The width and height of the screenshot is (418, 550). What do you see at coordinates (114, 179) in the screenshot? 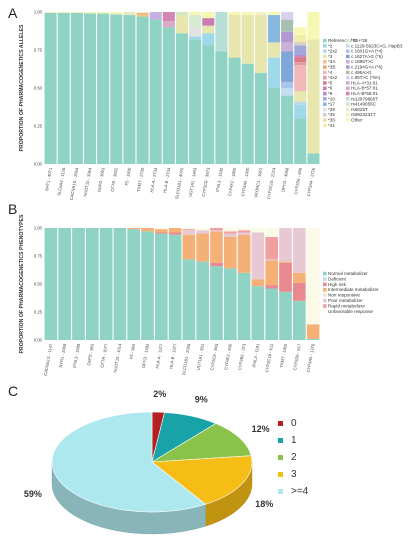
I see `category-label: CFTR - 3002` at bounding box center [114, 179].